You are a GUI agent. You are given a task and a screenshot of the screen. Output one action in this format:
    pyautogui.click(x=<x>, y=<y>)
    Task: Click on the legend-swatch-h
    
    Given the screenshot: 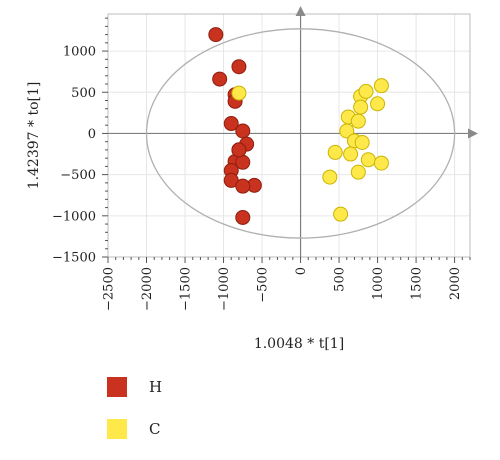 What is the action you would take?
    pyautogui.click(x=117, y=387)
    